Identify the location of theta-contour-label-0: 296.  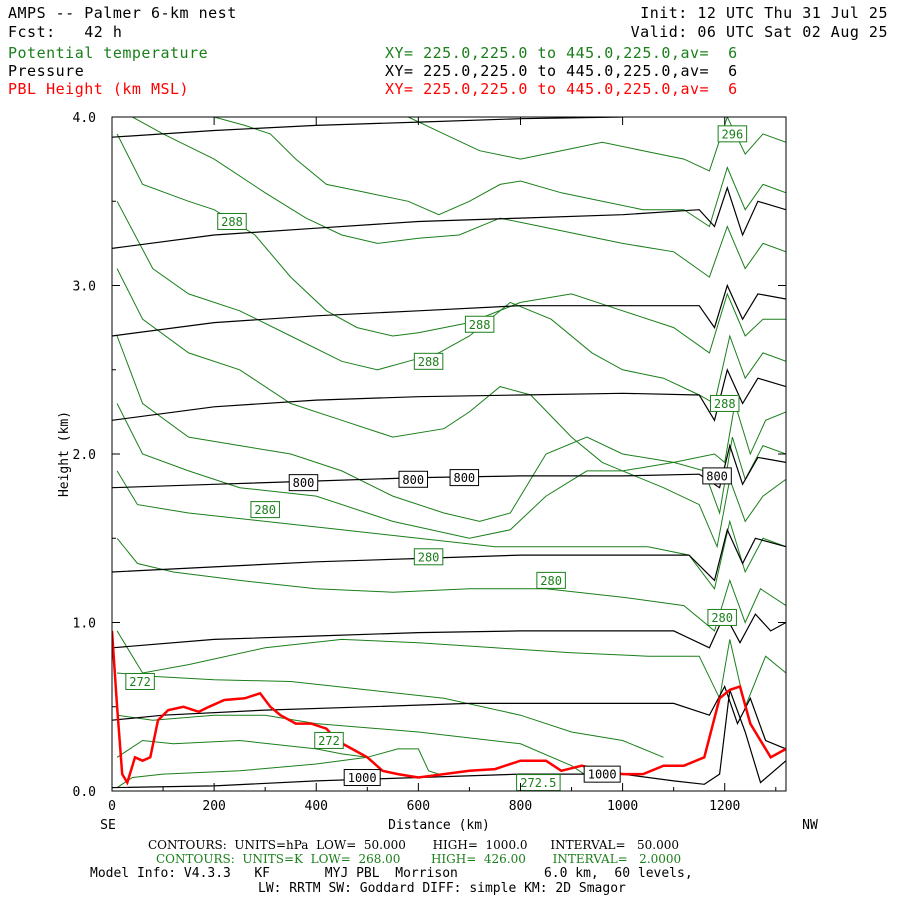
(732, 134).